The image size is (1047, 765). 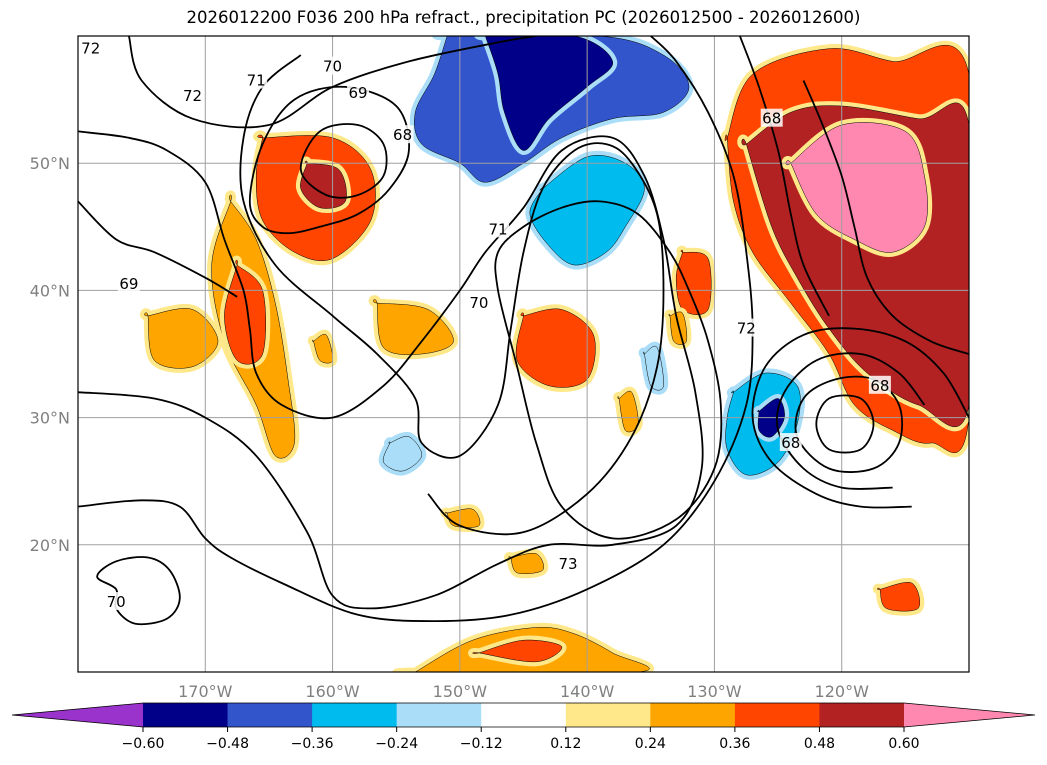 I want to click on precip-region-southeast-positive, so click(x=899, y=597).